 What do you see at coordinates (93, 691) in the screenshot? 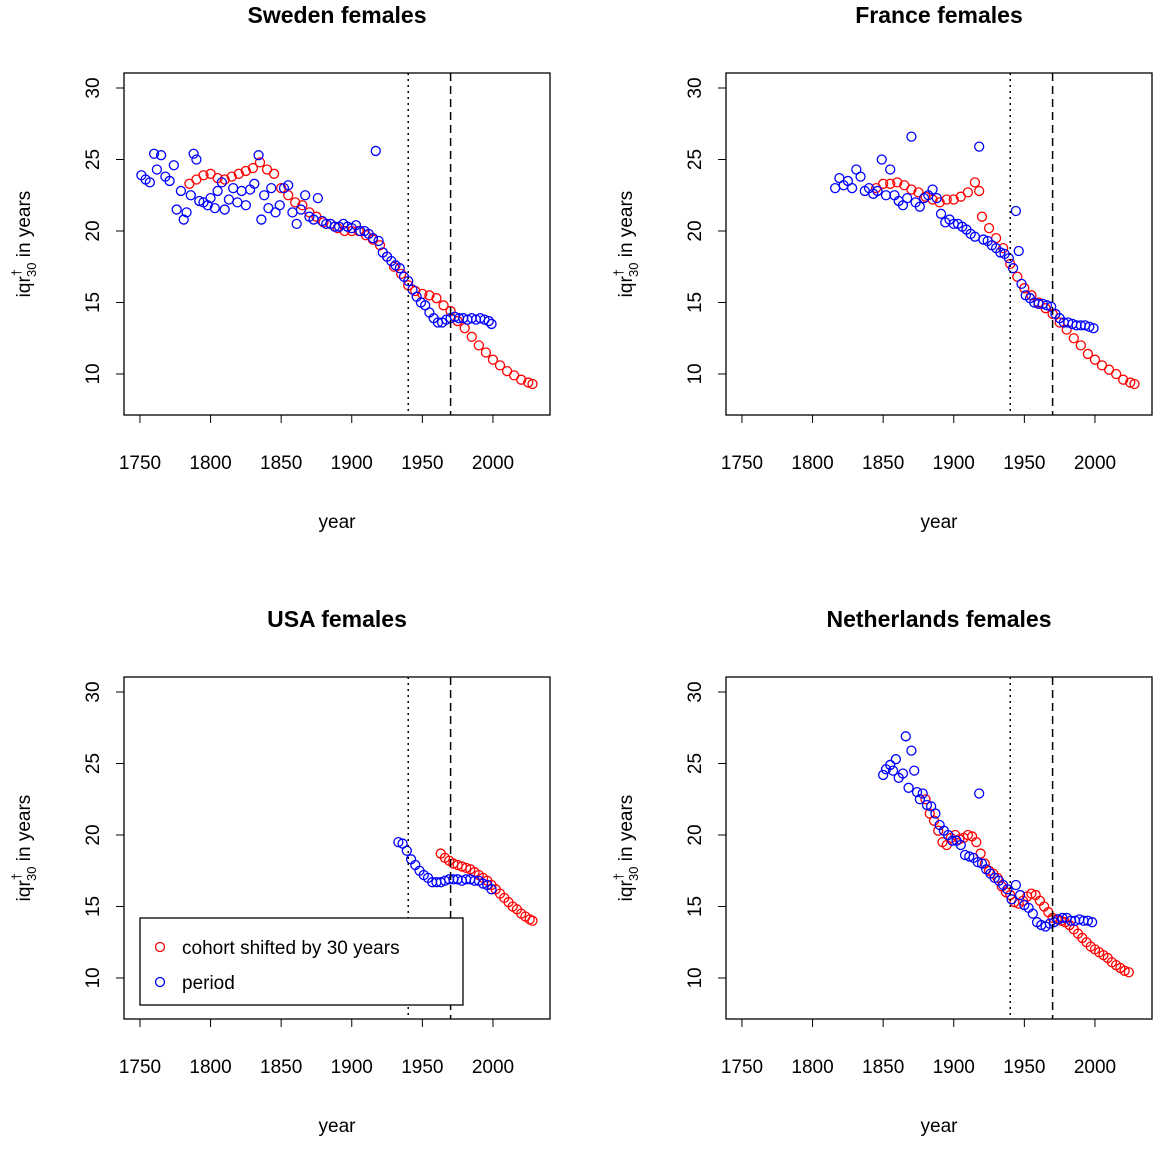
I see `y-tick-label: 30` at bounding box center [93, 691].